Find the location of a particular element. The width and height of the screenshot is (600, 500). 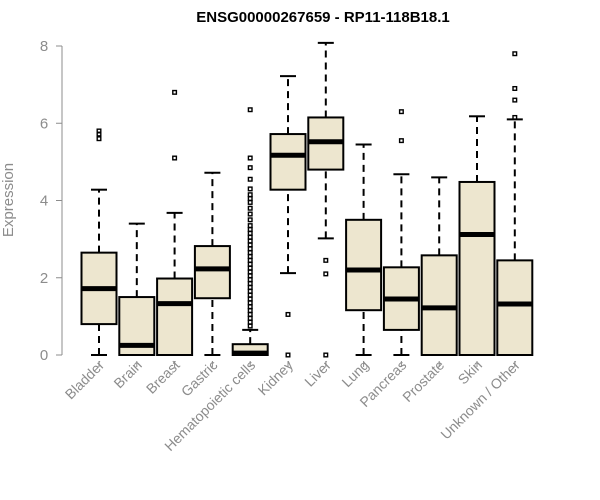

y-tick-label: 2 is located at coordinates (44, 278).